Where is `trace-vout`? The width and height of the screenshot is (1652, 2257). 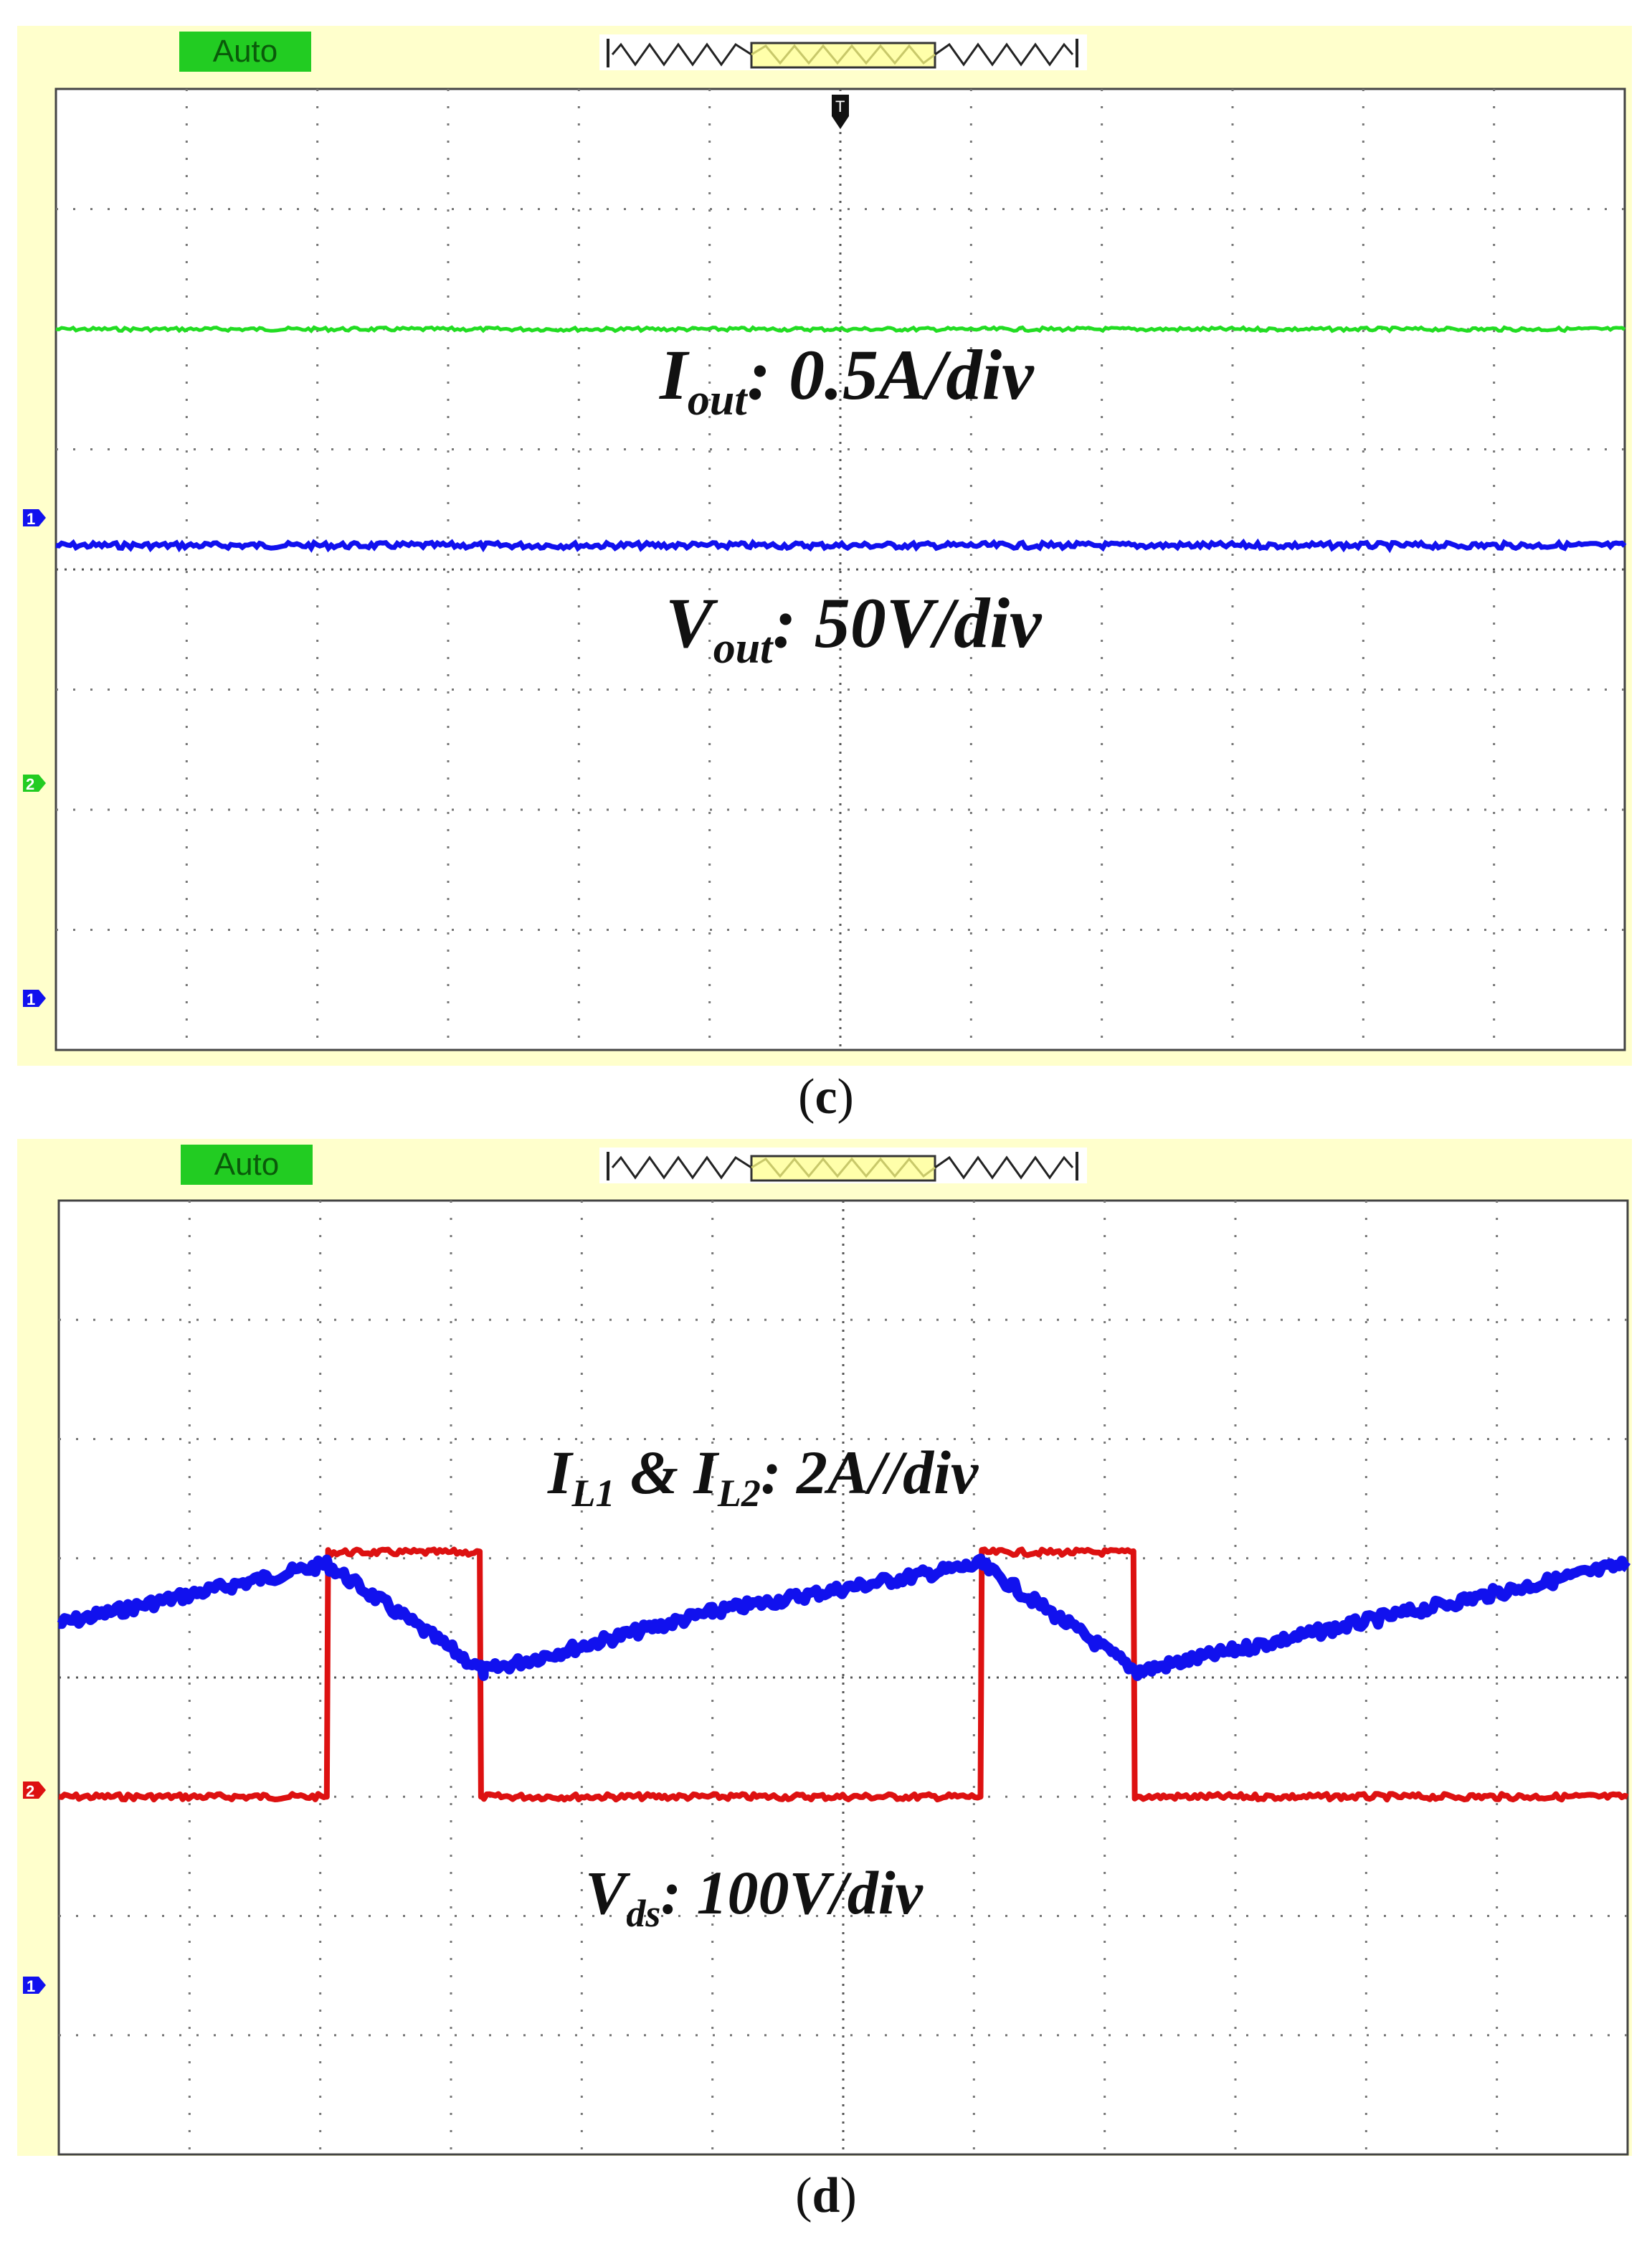 trace-vout is located at coordinates (841, 546).